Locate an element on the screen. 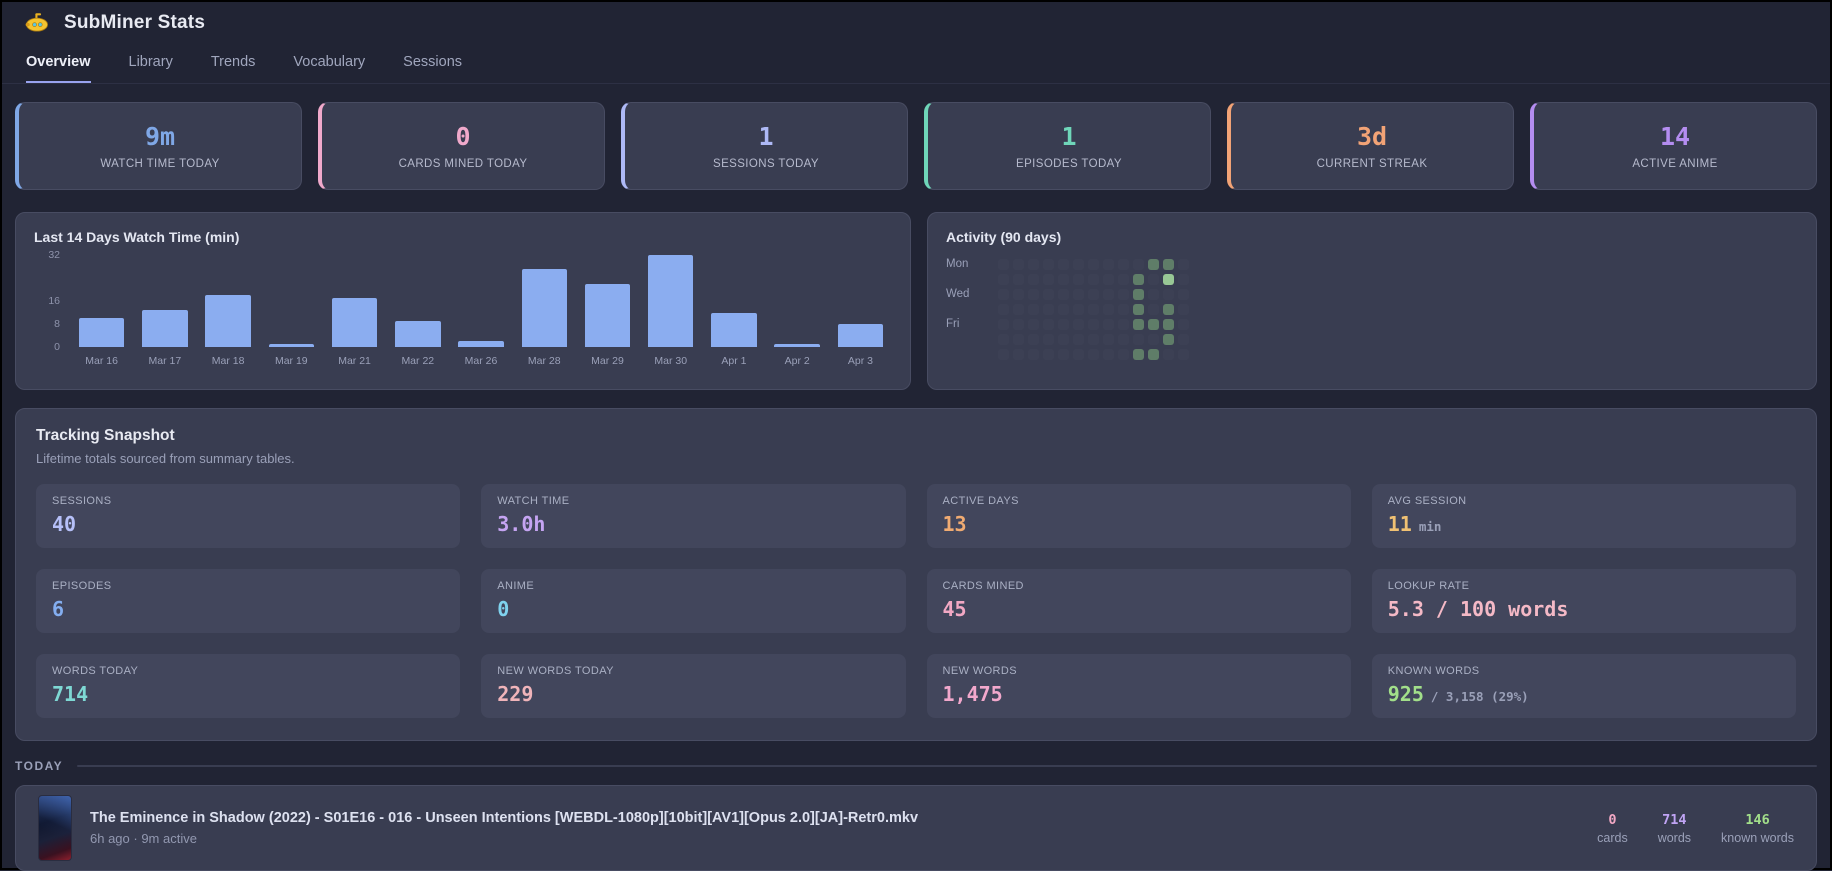  tab-vocabulary: Vocabulary is located at coordinates (329, 62).